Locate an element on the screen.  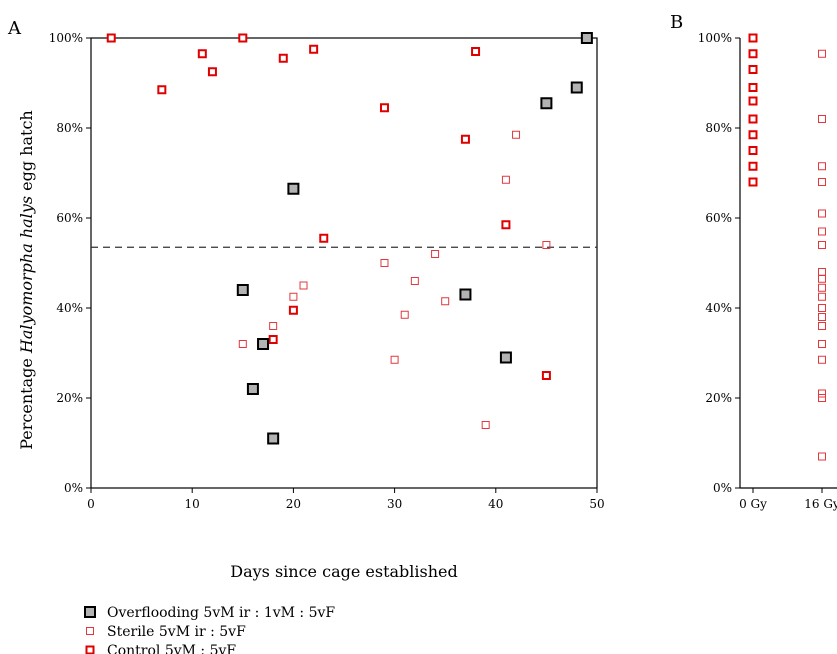
x-tick-label: 30 is located at coordinates (394, 504).